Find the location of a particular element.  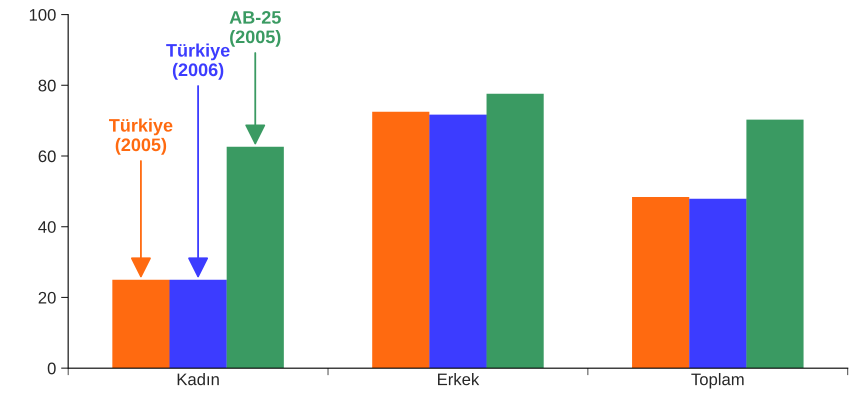

y-tick-label: 80 is located at coordinates (47, 86).